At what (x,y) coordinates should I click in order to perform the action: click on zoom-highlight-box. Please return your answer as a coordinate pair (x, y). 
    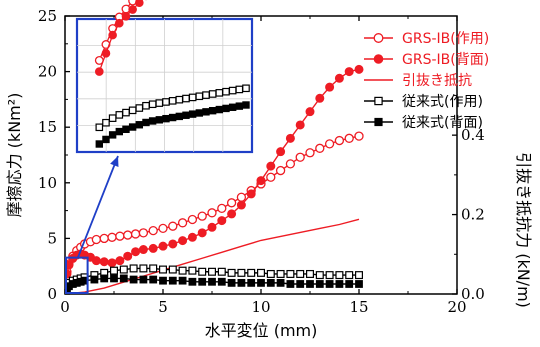
    Looking at the image, I should click on (77, 275).